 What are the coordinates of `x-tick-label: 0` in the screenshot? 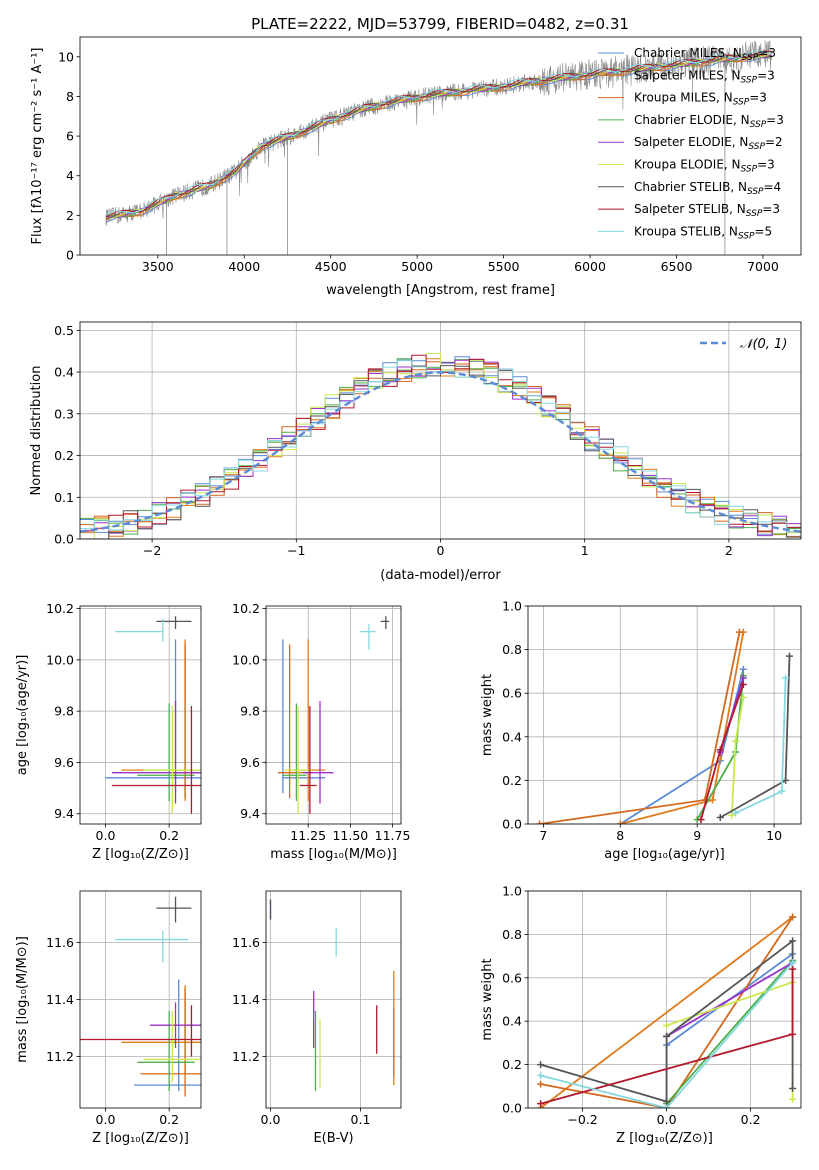 It's located at (441, 550).